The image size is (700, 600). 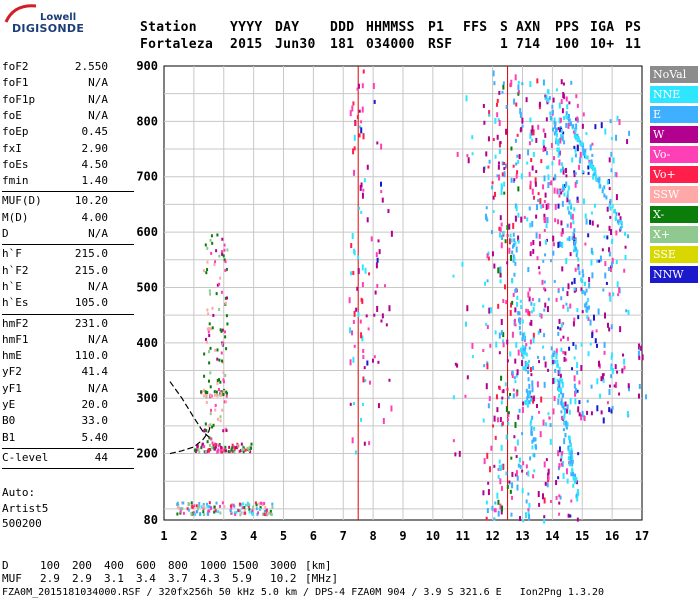 I want to click on param-value: 231.0, so click(x=91, y=323).